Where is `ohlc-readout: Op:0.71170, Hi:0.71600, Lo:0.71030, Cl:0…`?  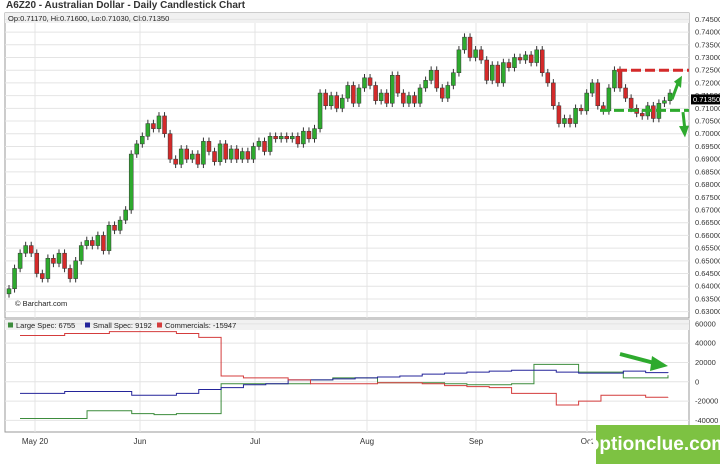 ohlc-readout: Op:0.71170, Hi:0.71600, Lo:0.71030, Cl:0… is located at coordinates (88, 18).